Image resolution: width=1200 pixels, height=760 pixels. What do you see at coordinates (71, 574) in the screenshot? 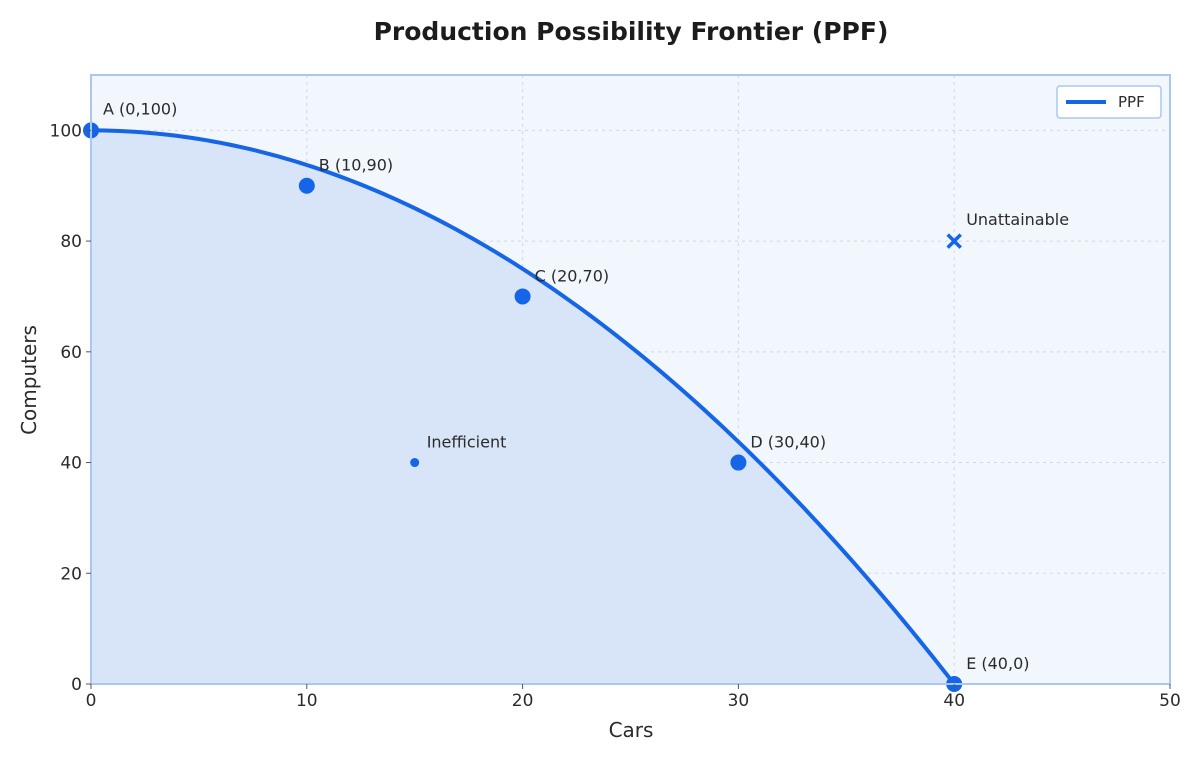
I see `y-tick-label: 20` at bounding box center [71, 574].